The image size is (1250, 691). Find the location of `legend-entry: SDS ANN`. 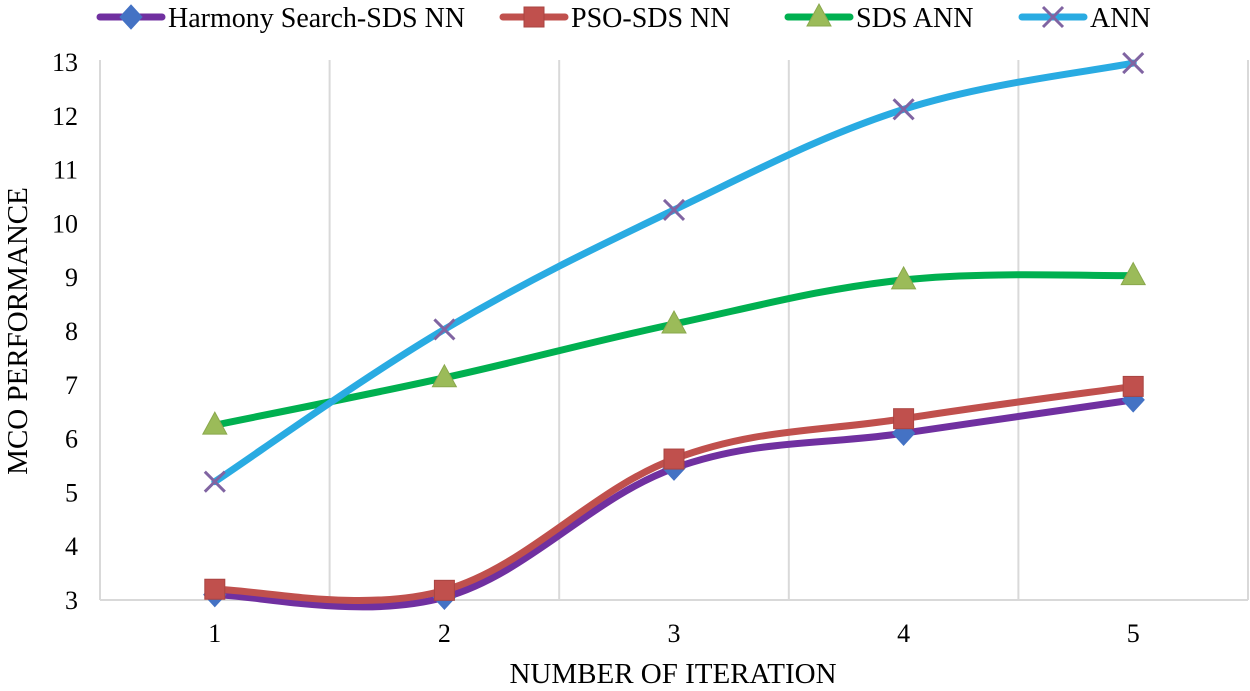

legend-entry: SDS ANN is located at coordinates (878, 18).